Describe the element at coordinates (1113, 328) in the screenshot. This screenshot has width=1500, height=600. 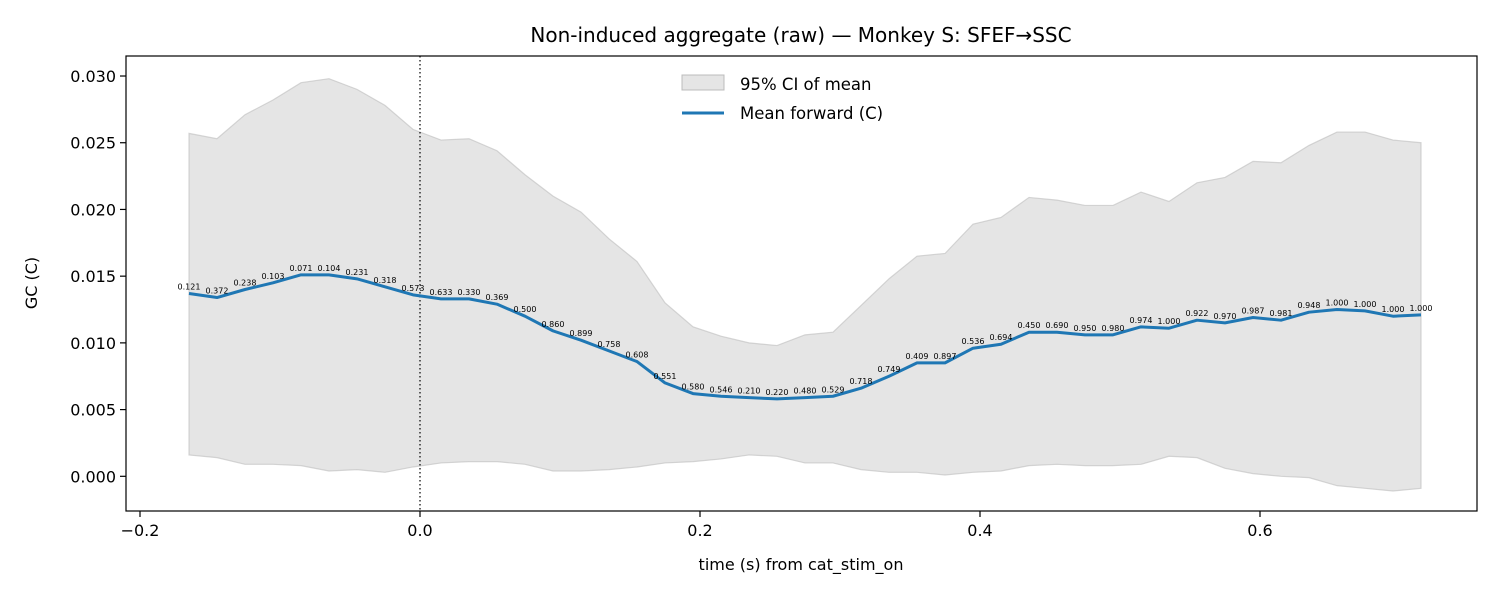
I see `point-label: 0.980` at that location.